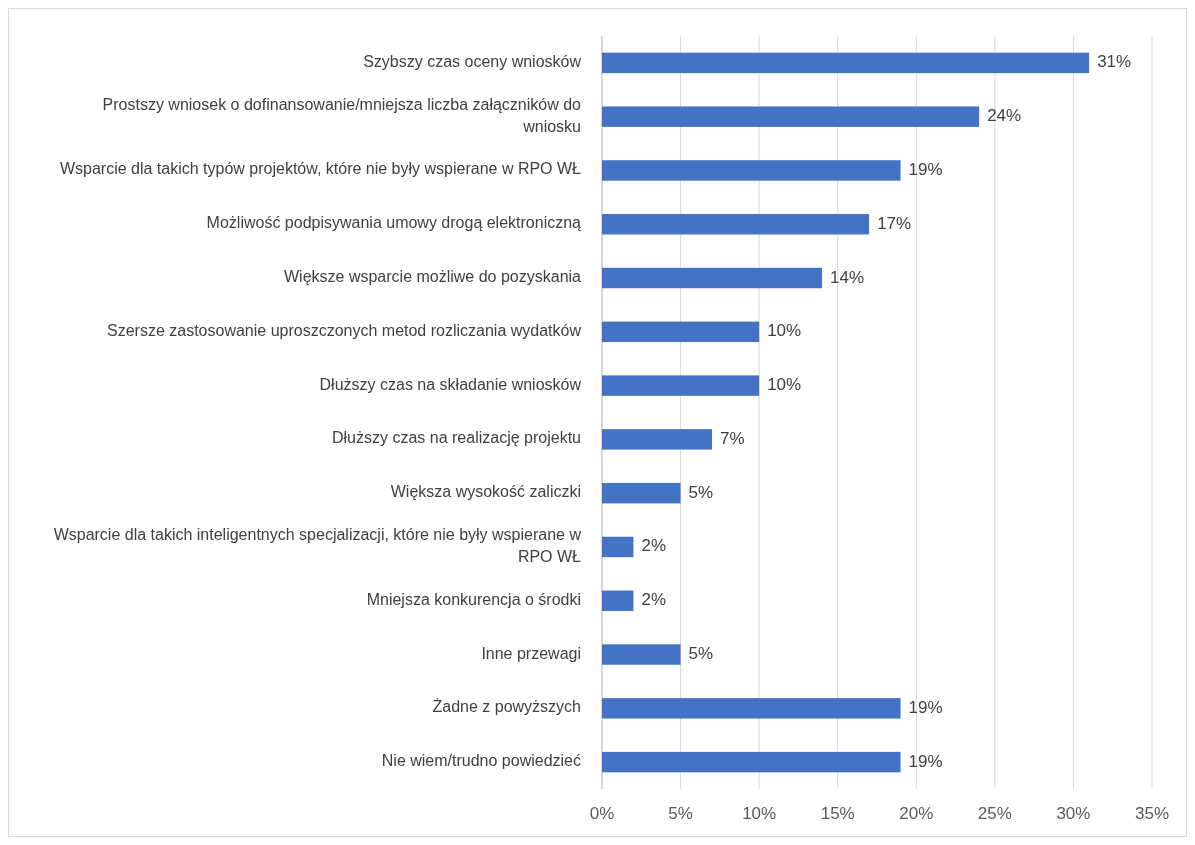 The image size is (1195, 845). Describe the element at coordinates (1114, 62) in the screenshot. I see `data-label: 31%` at that location.